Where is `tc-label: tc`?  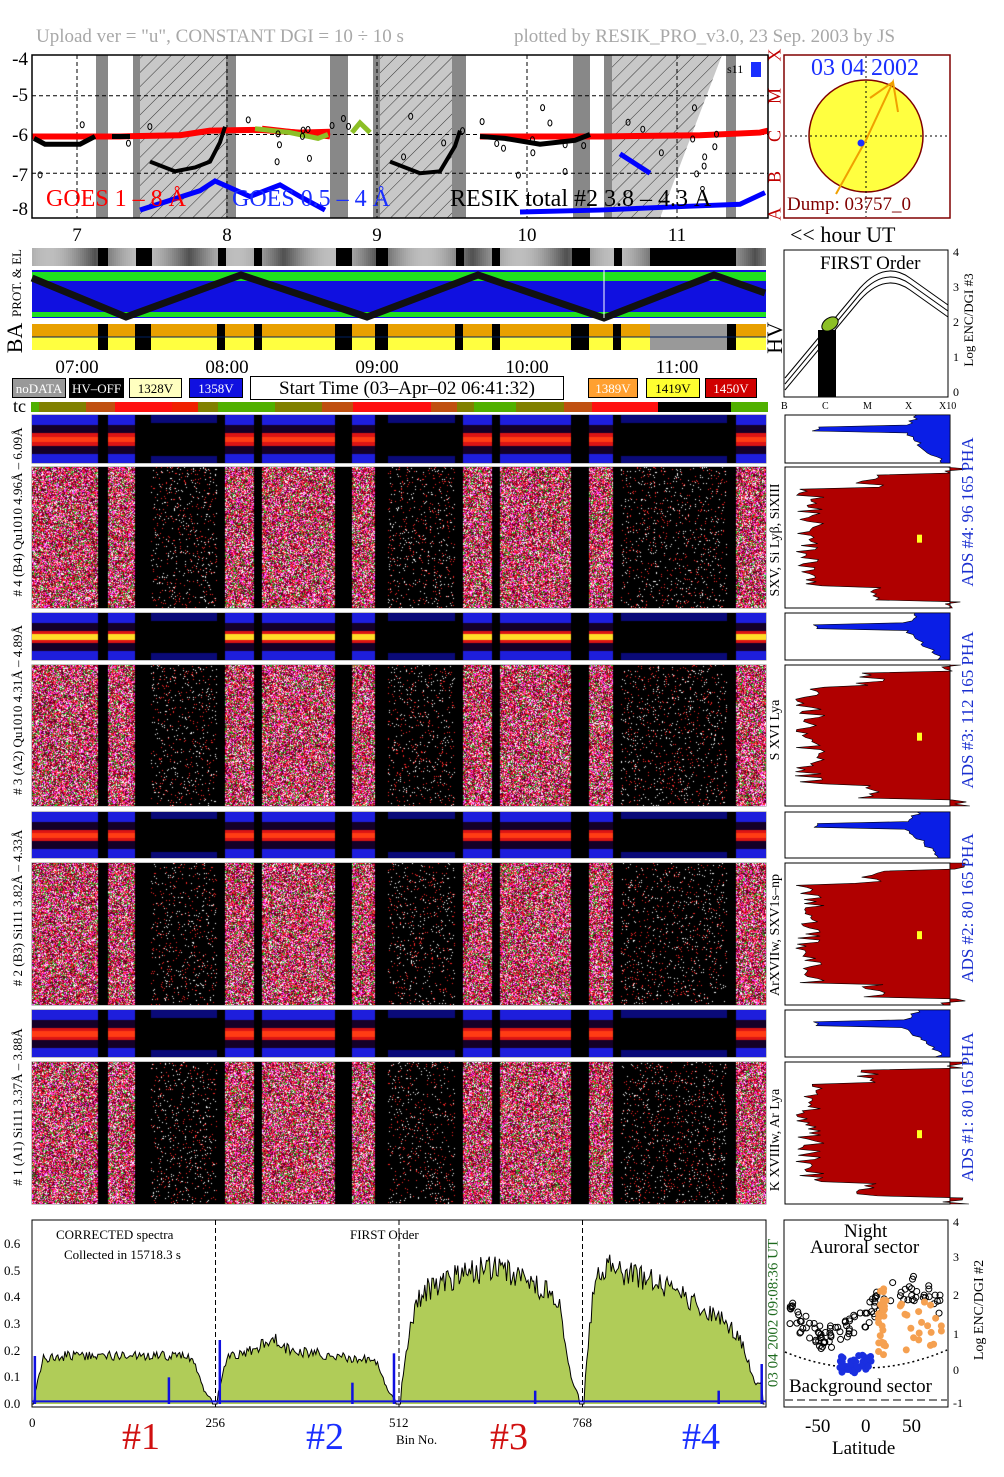
tc-label: tc is located at coordinates (19, 406).